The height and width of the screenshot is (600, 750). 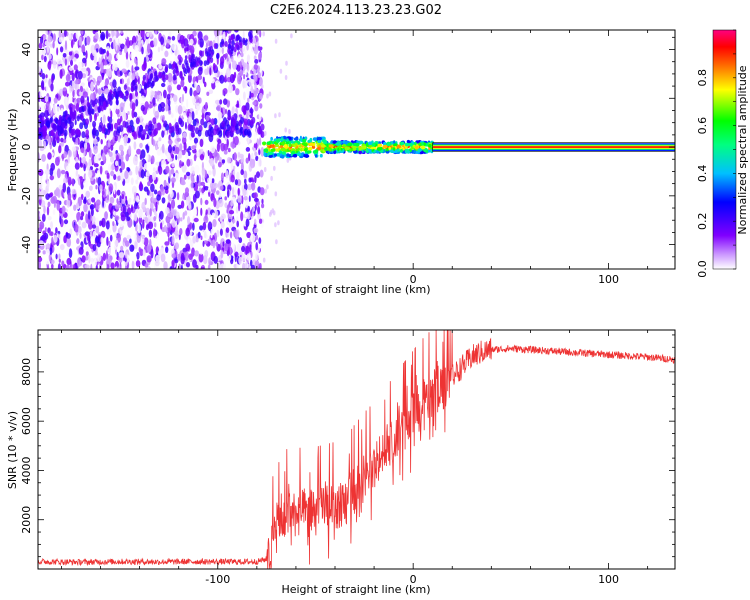 What do you see at coordinates (413, 579) in the screenshot?
I see `snr-x-tick-label: 0` at bounding box center [413, 579].